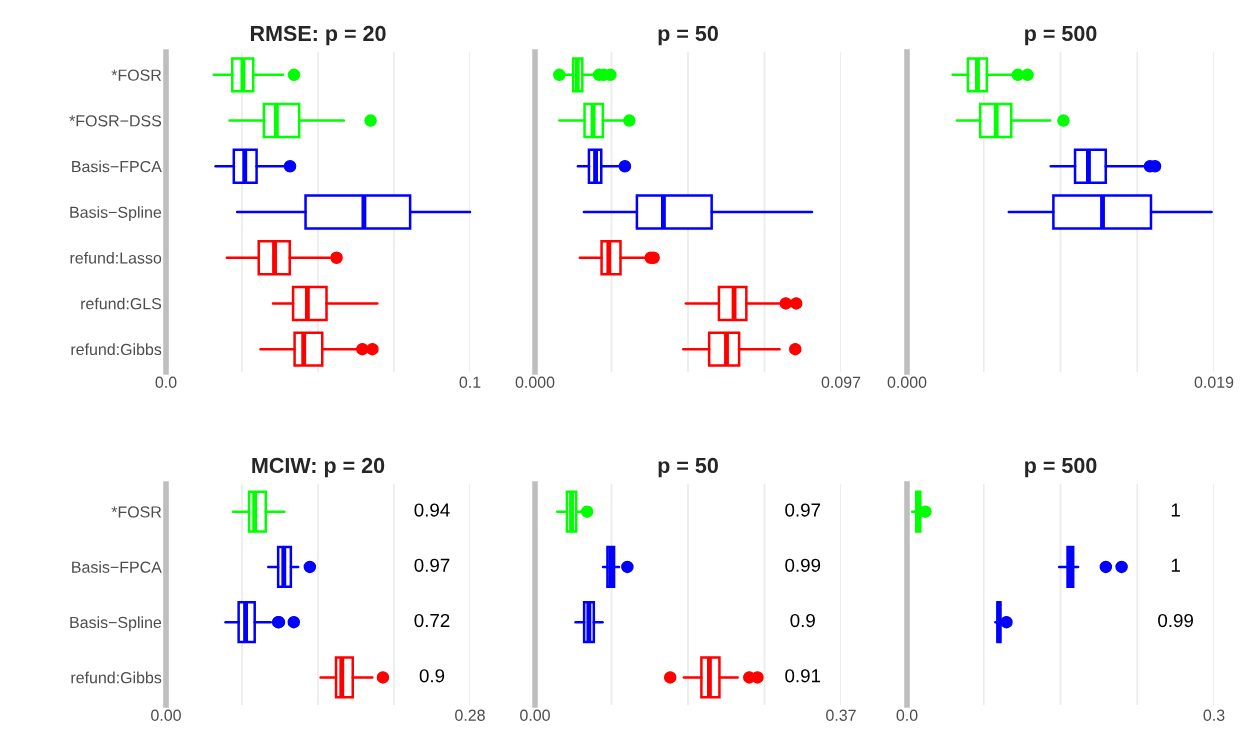  What do you see at coordinates (470, 382) in the screenshot?
I see `x-tick-label: 0.1` at bounding box center [470, 382].